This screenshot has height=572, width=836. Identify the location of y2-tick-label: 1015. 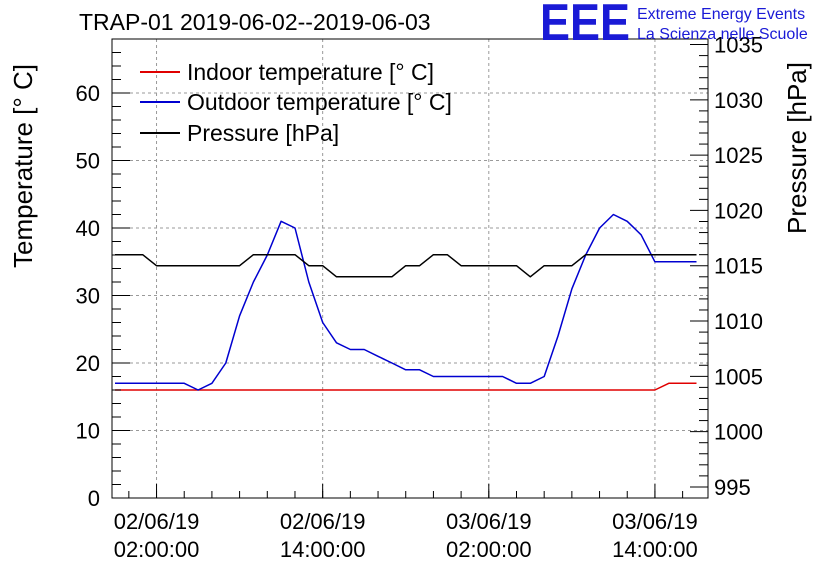
(738, 266).